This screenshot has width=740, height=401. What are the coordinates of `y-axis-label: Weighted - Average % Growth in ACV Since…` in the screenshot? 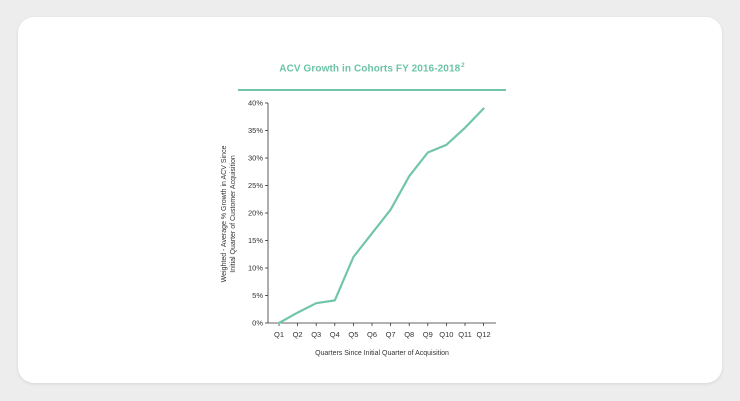 It's located at (229, 214).